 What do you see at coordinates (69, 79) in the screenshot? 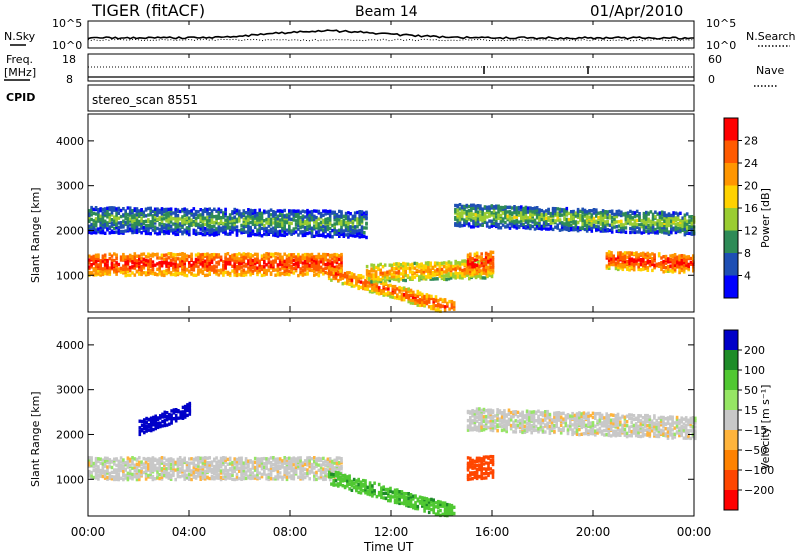
I see `freq-tick-bottom: 8` at bounding box center [69, 79].